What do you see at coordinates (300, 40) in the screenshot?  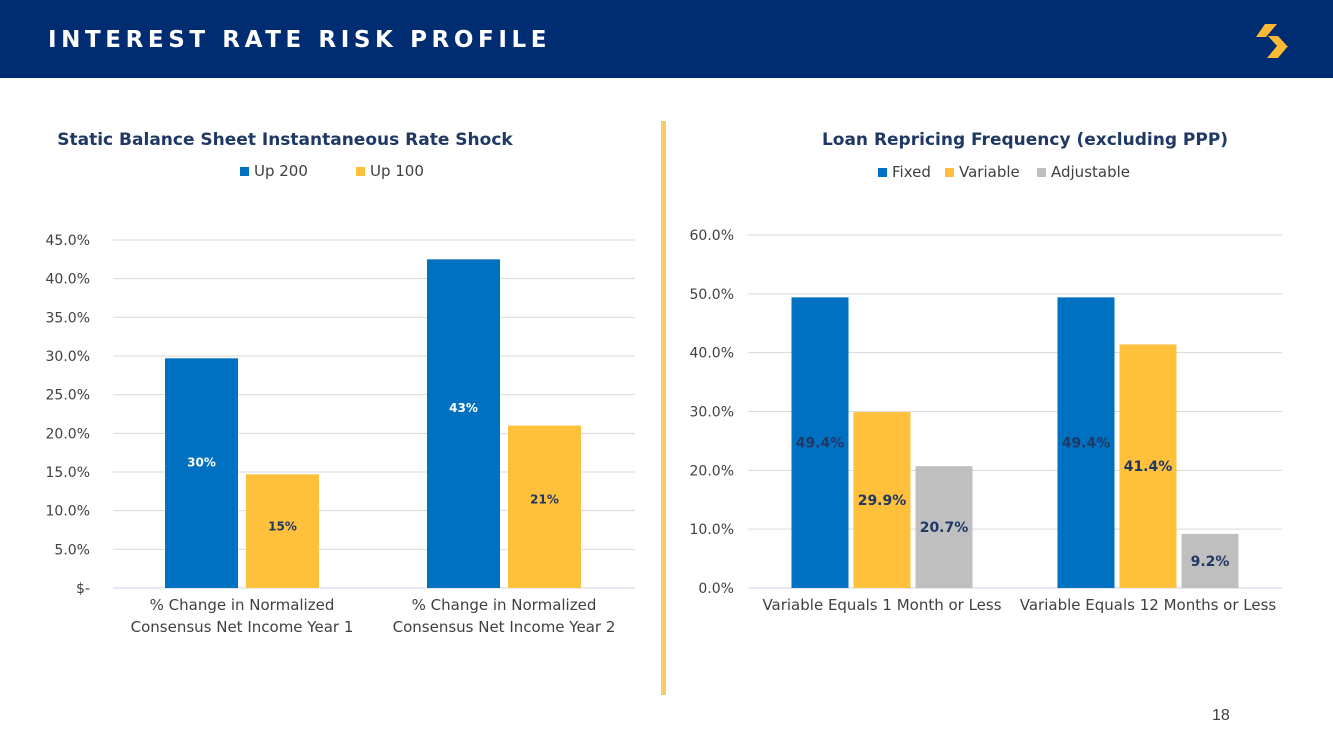 I see `page-title: INTEREST RATE RISK PROFILE` at bounding box center [300, 40].